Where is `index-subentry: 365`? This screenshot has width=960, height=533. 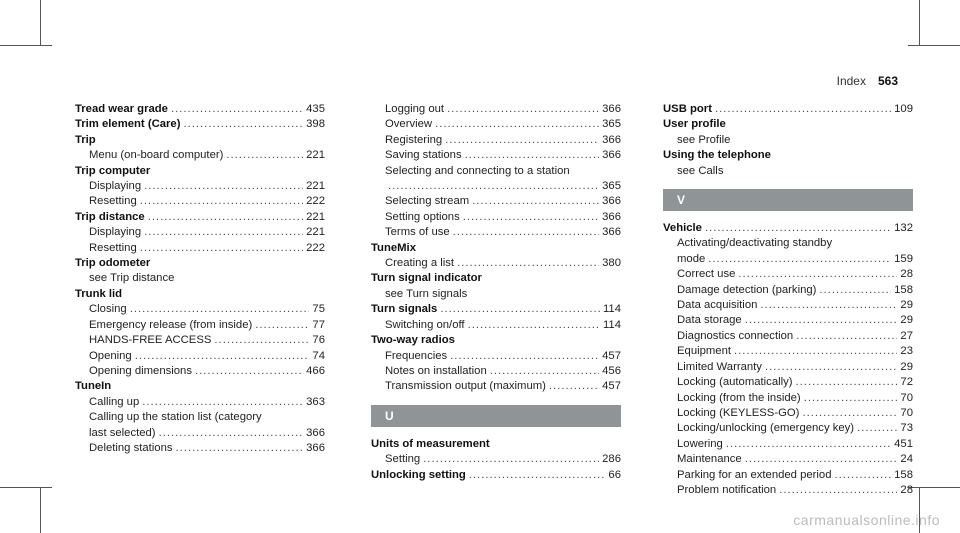
index-subentry: 365 is located at coordinates (496, 186).